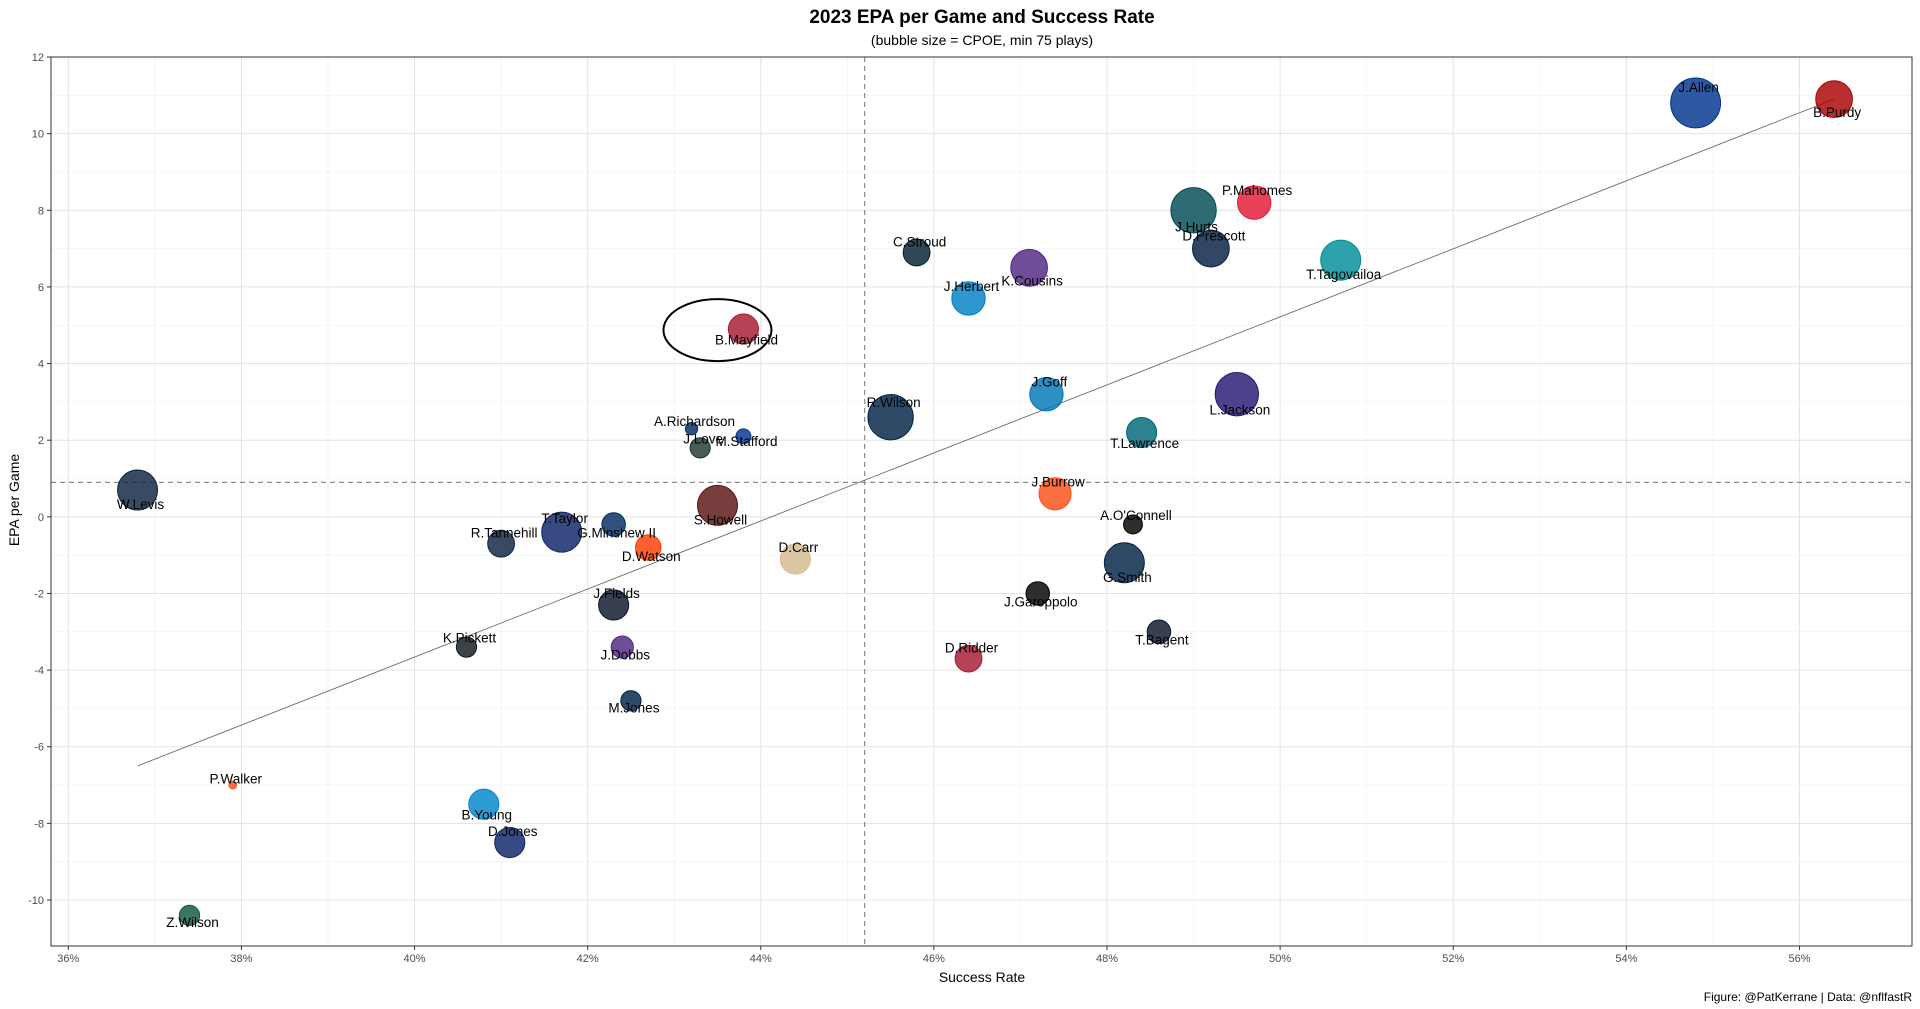  Describe the element at coordinates (1058, 482) in the screenshot. I see `point-label: J.Burrow` at that location.